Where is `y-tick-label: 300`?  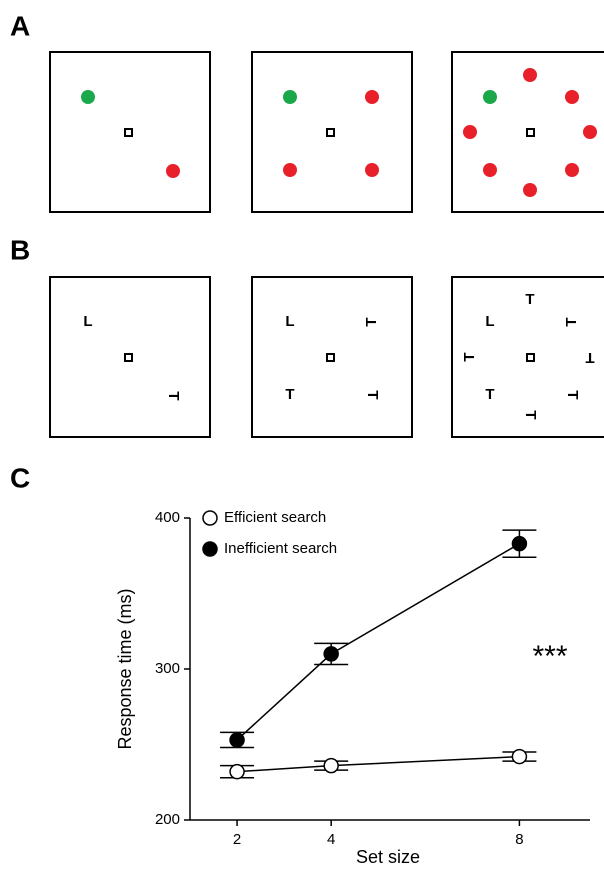 y-tick-label: 300 is located at coordinates (167, 668).